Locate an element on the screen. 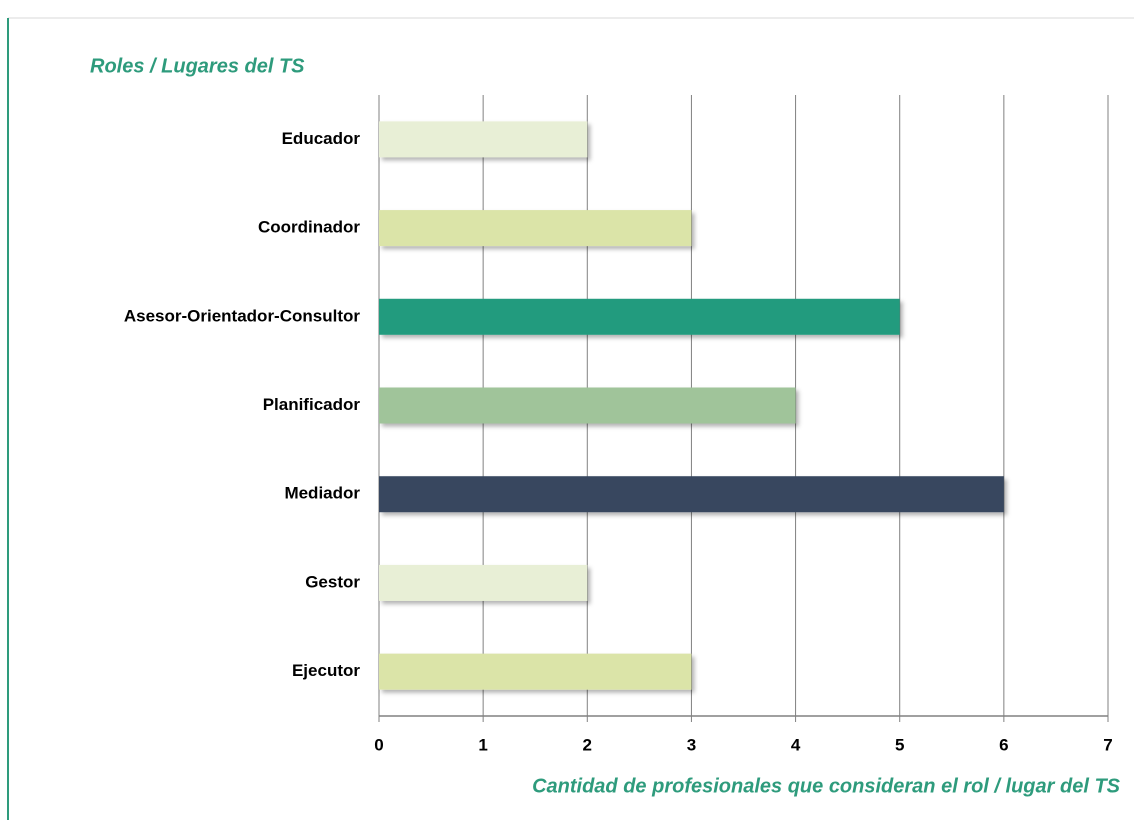 The width and height of the screenshot is (1134, 820). y-tick-label: Planificador is located at coordinates (312, 404).